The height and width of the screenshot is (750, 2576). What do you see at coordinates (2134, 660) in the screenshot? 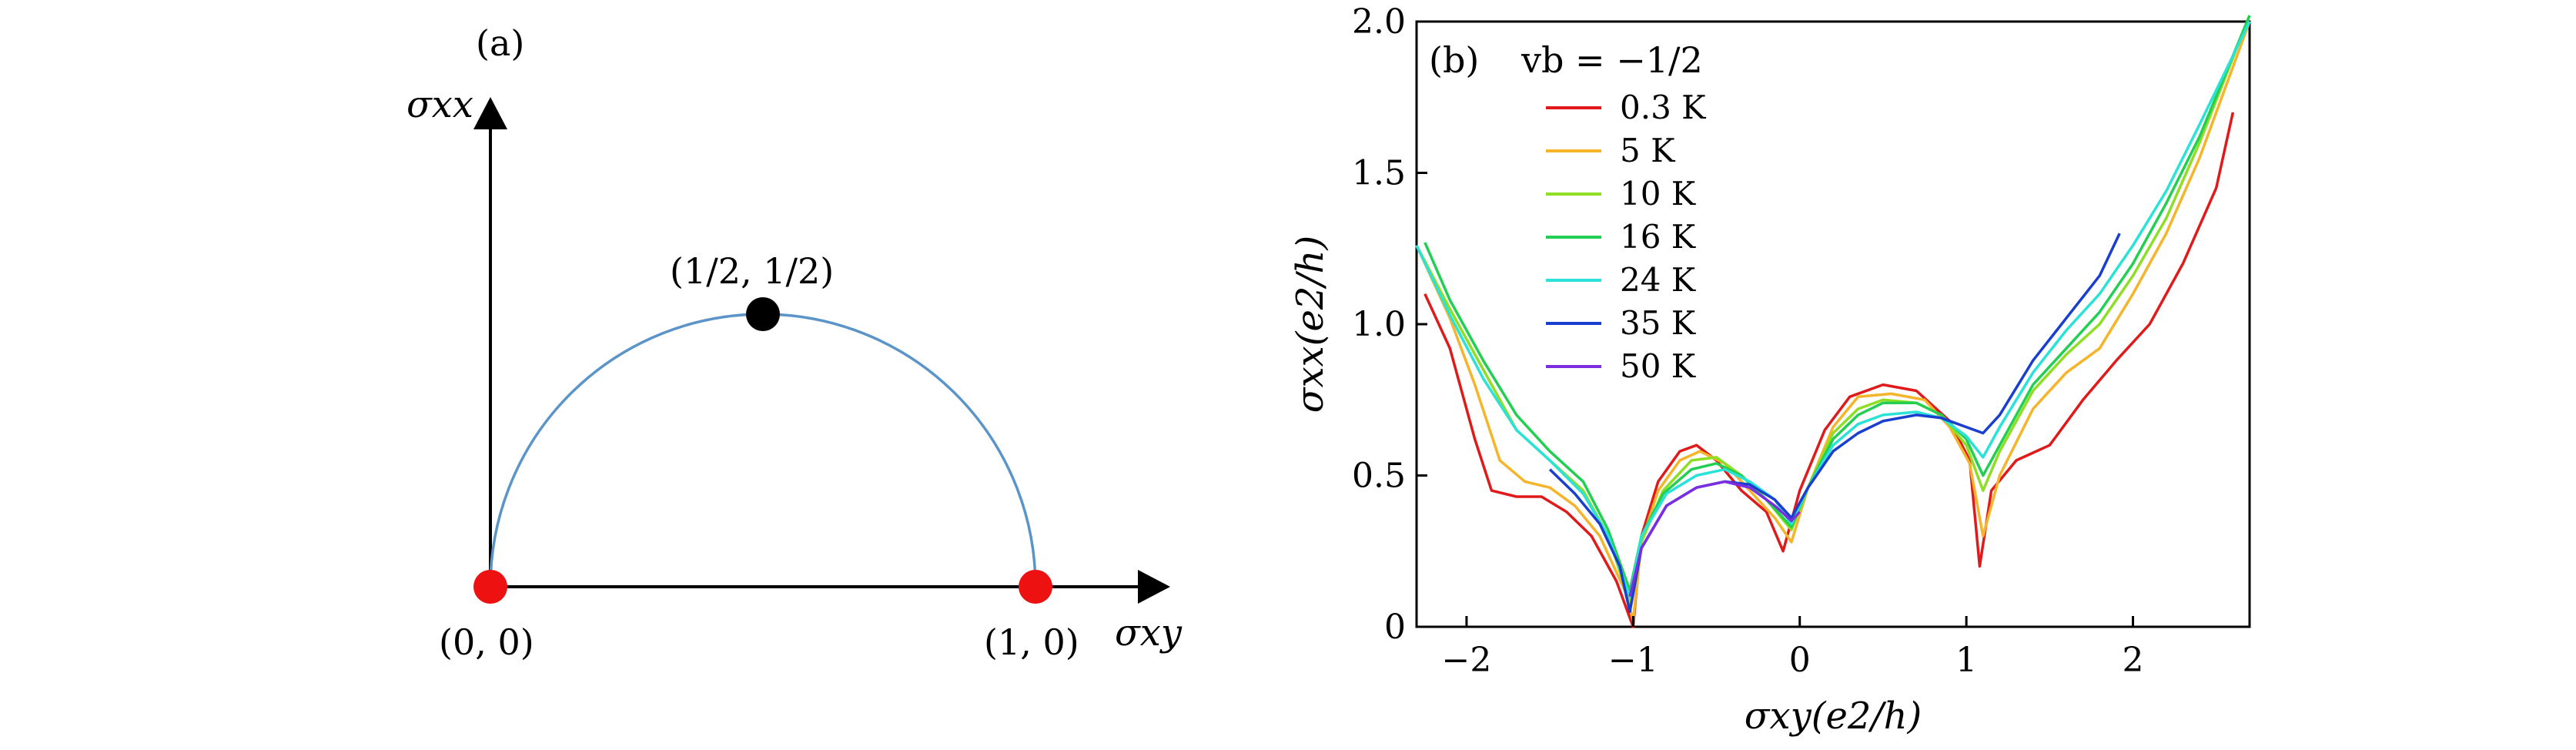
I see `x-tick-label: 2` at bounding box center [2134, 660].